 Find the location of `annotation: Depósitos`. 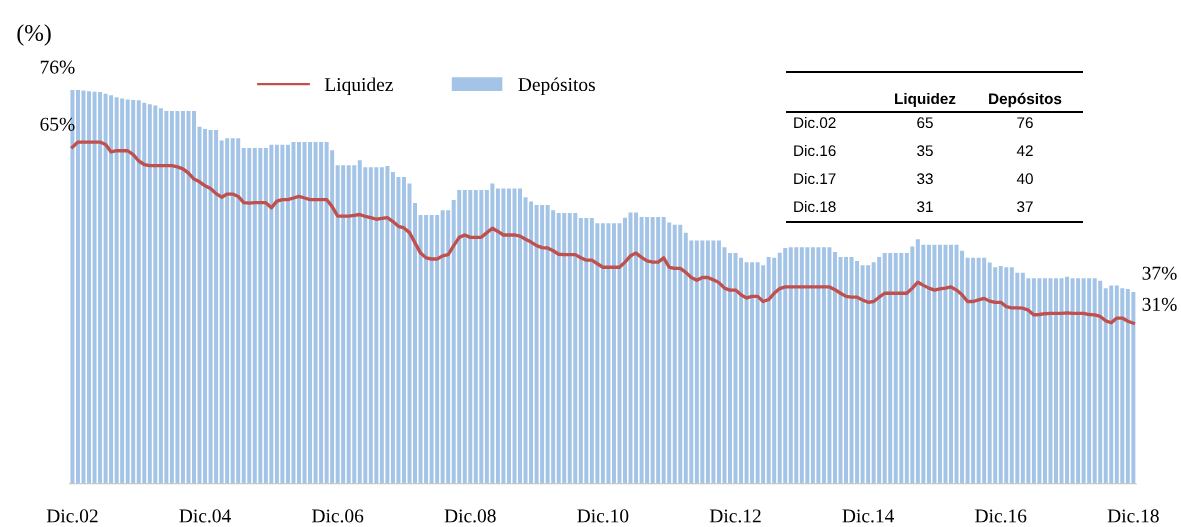

annotation: Depósitos is located at coordinates (1025, 100).